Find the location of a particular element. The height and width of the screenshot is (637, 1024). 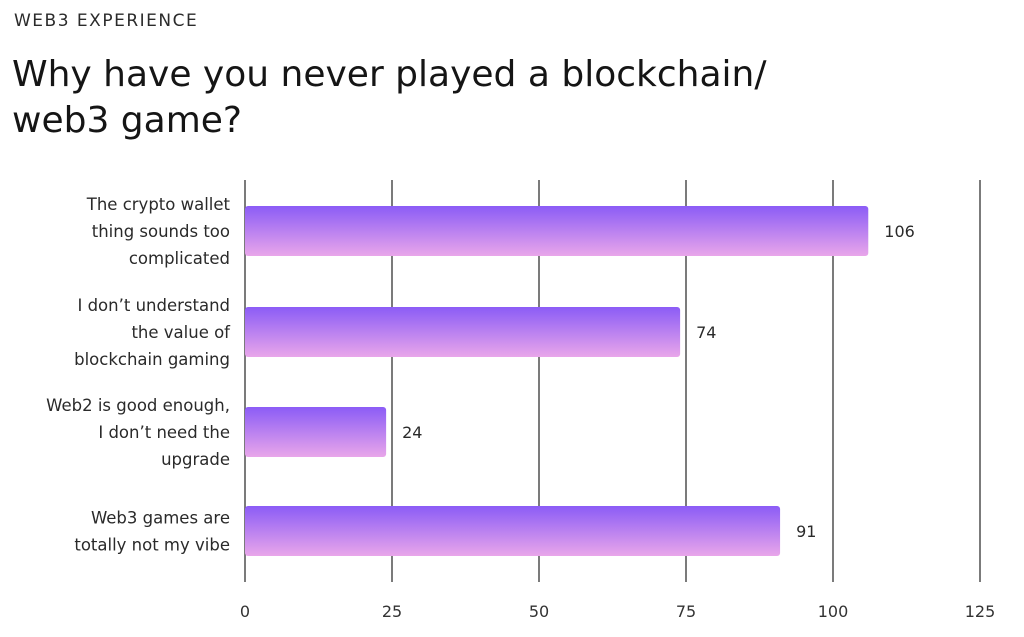

eyebrow-label: WEB3 EXPERIENCE is located at coordinates (106, 21).